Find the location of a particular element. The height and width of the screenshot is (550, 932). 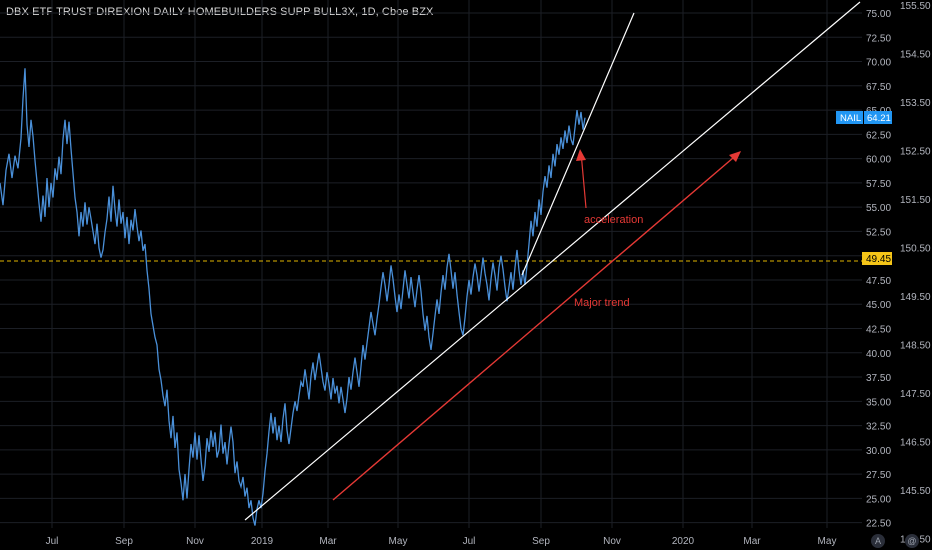

y-tick-label: 47.50 is located at coordinates (878, 281).